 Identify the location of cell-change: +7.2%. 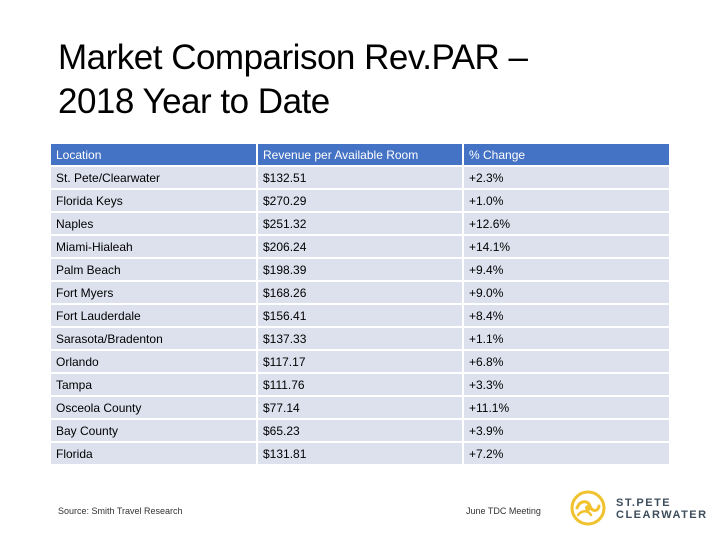
(567, 454).